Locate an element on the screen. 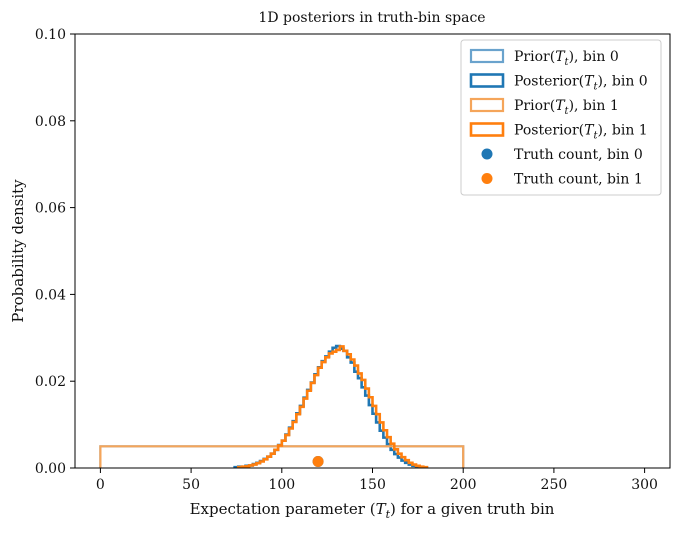  x-tick-label: 250 is located at coordinates (554, 485).